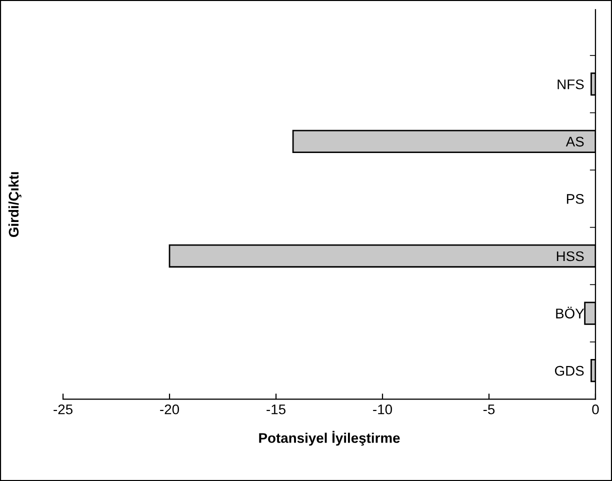  What do you see at coordinates (575, 141) in the screenshot?
I see `y-tick-label: AS` at bounding box center [575, 141].